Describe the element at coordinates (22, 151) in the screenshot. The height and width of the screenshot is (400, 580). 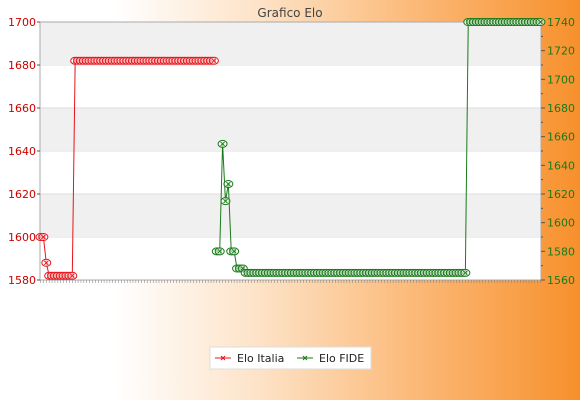
I see `y-left-tick-label: 1640` at that location.